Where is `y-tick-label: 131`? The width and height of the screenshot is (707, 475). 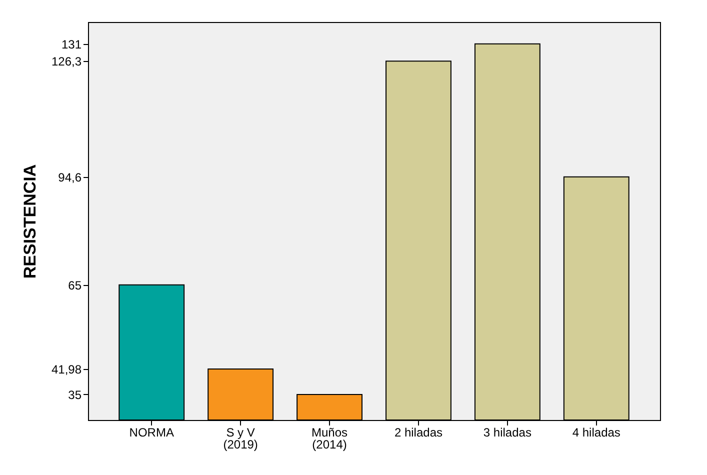
y-tick-label: 131 is located at coordinates (71, 44).